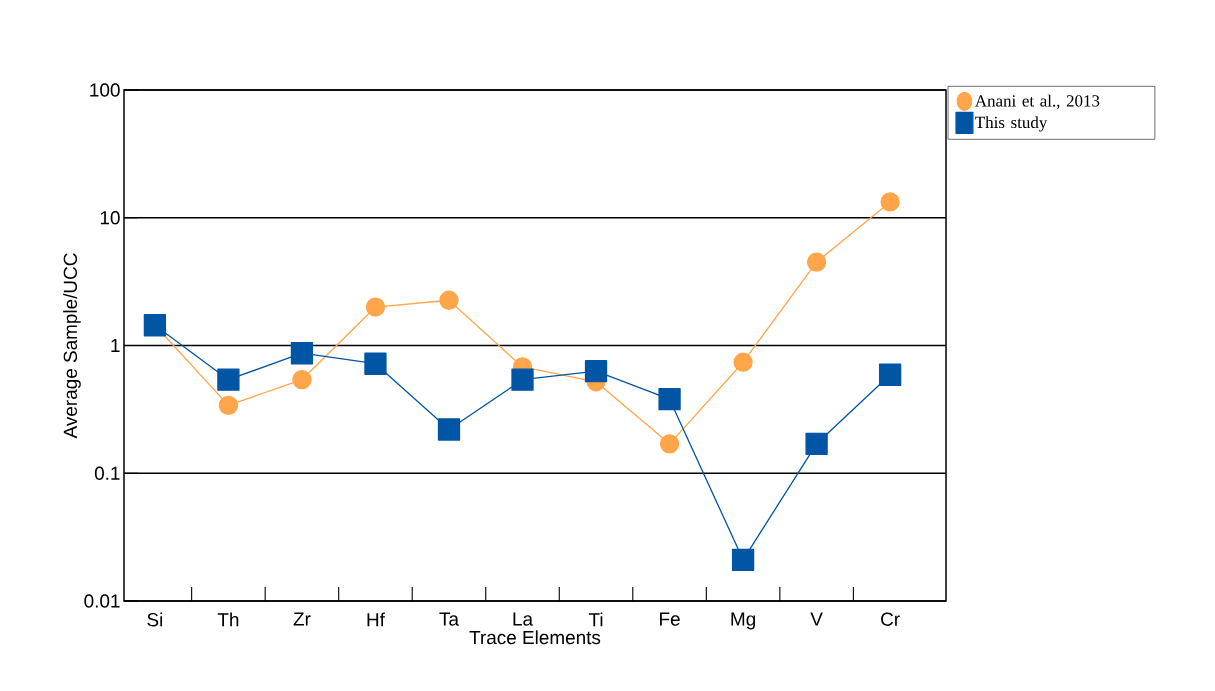 Image resolution: width=1215 pixels, height=691 pixels. What do you see at coordinates (115, 346) in the screenshot?
I see `y-tick-label: 1` at bounding box center [115, 346].